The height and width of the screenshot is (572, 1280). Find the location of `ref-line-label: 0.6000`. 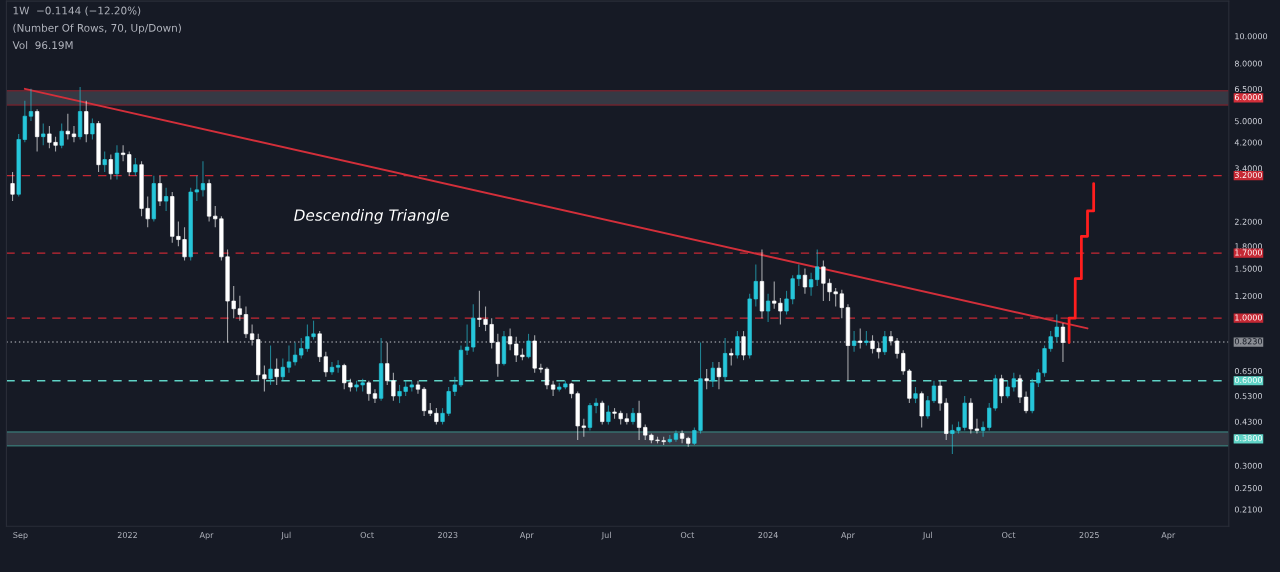

ref-line-label: 0.6000 is located at coordinates (1248, 380).